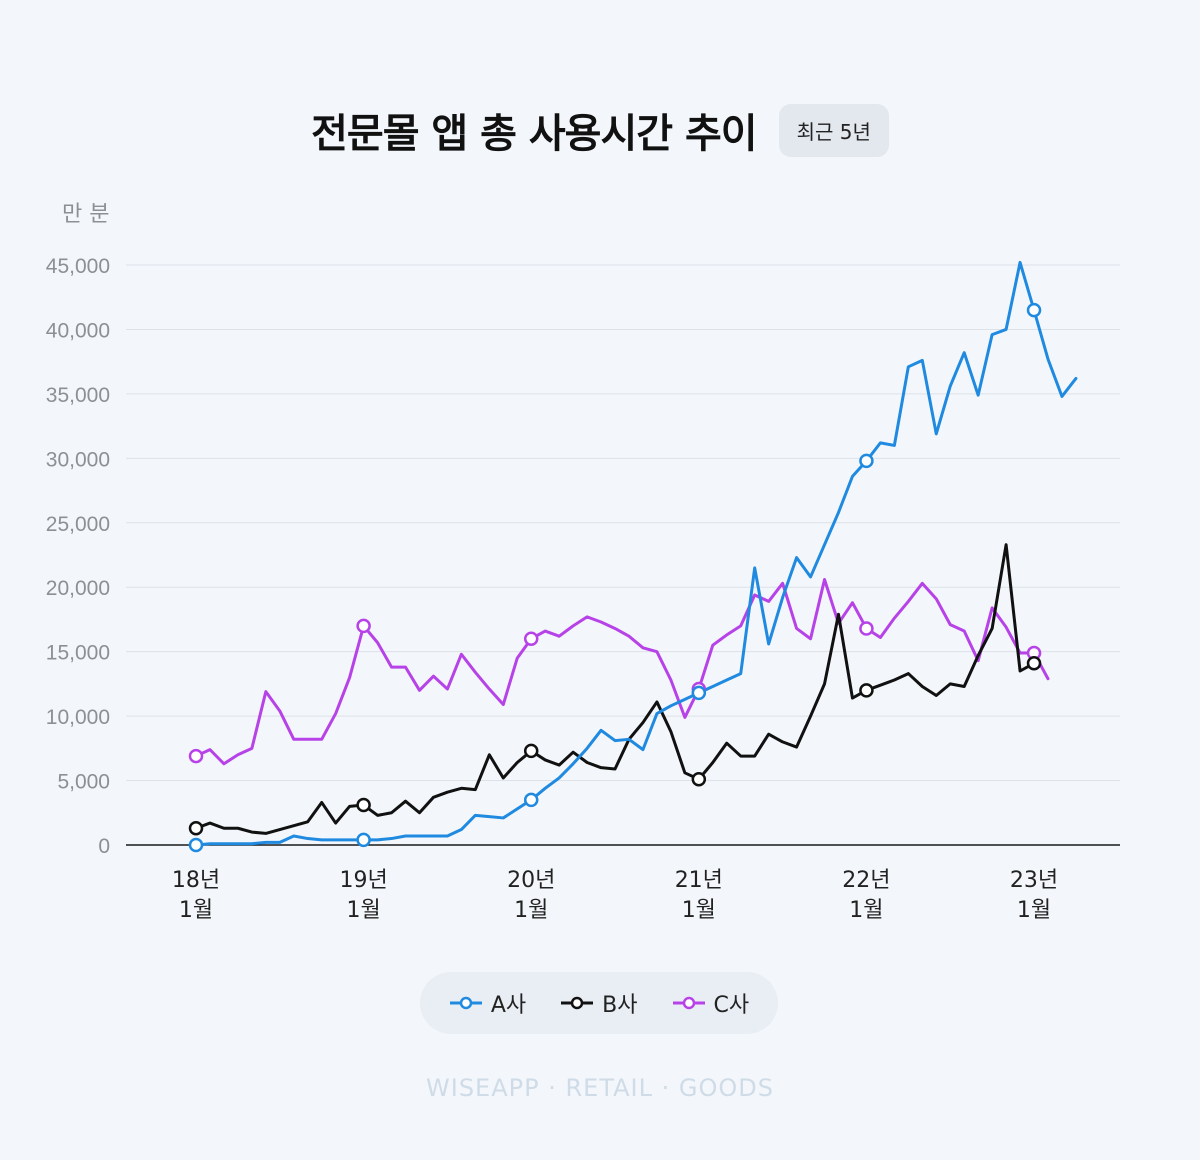 The height and width of the screenshot is (1160, 1200). I want to click on x-tick-label-year: 22년, so click(866, 880).